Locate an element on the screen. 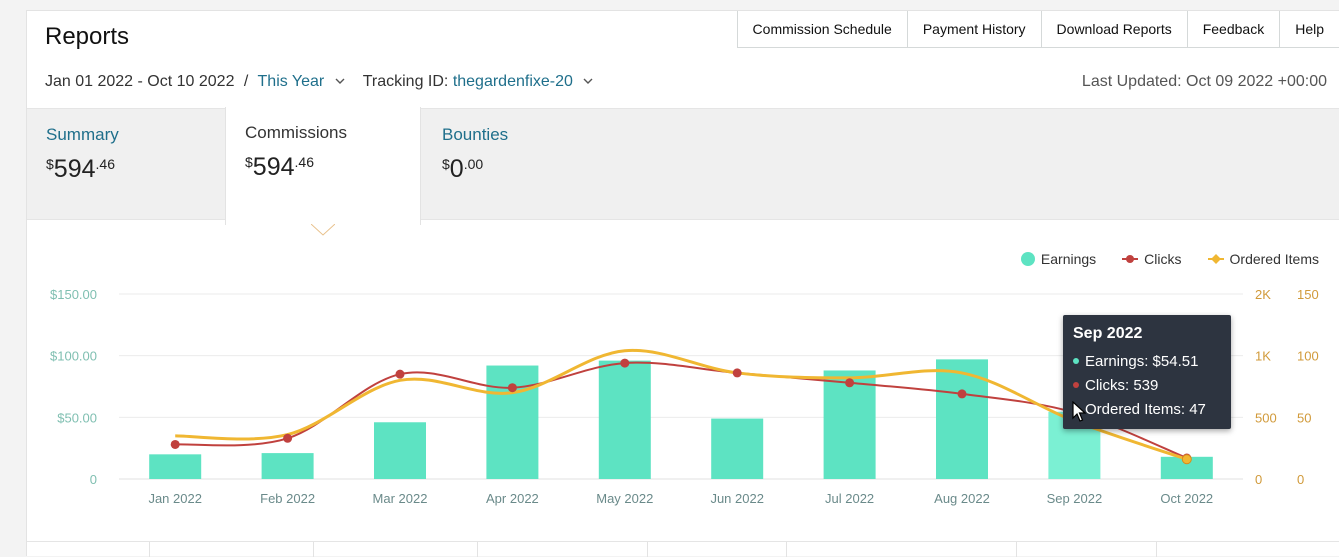 The image size is (1339, 557). period-link: This Year is located at coordinates (291, 81).